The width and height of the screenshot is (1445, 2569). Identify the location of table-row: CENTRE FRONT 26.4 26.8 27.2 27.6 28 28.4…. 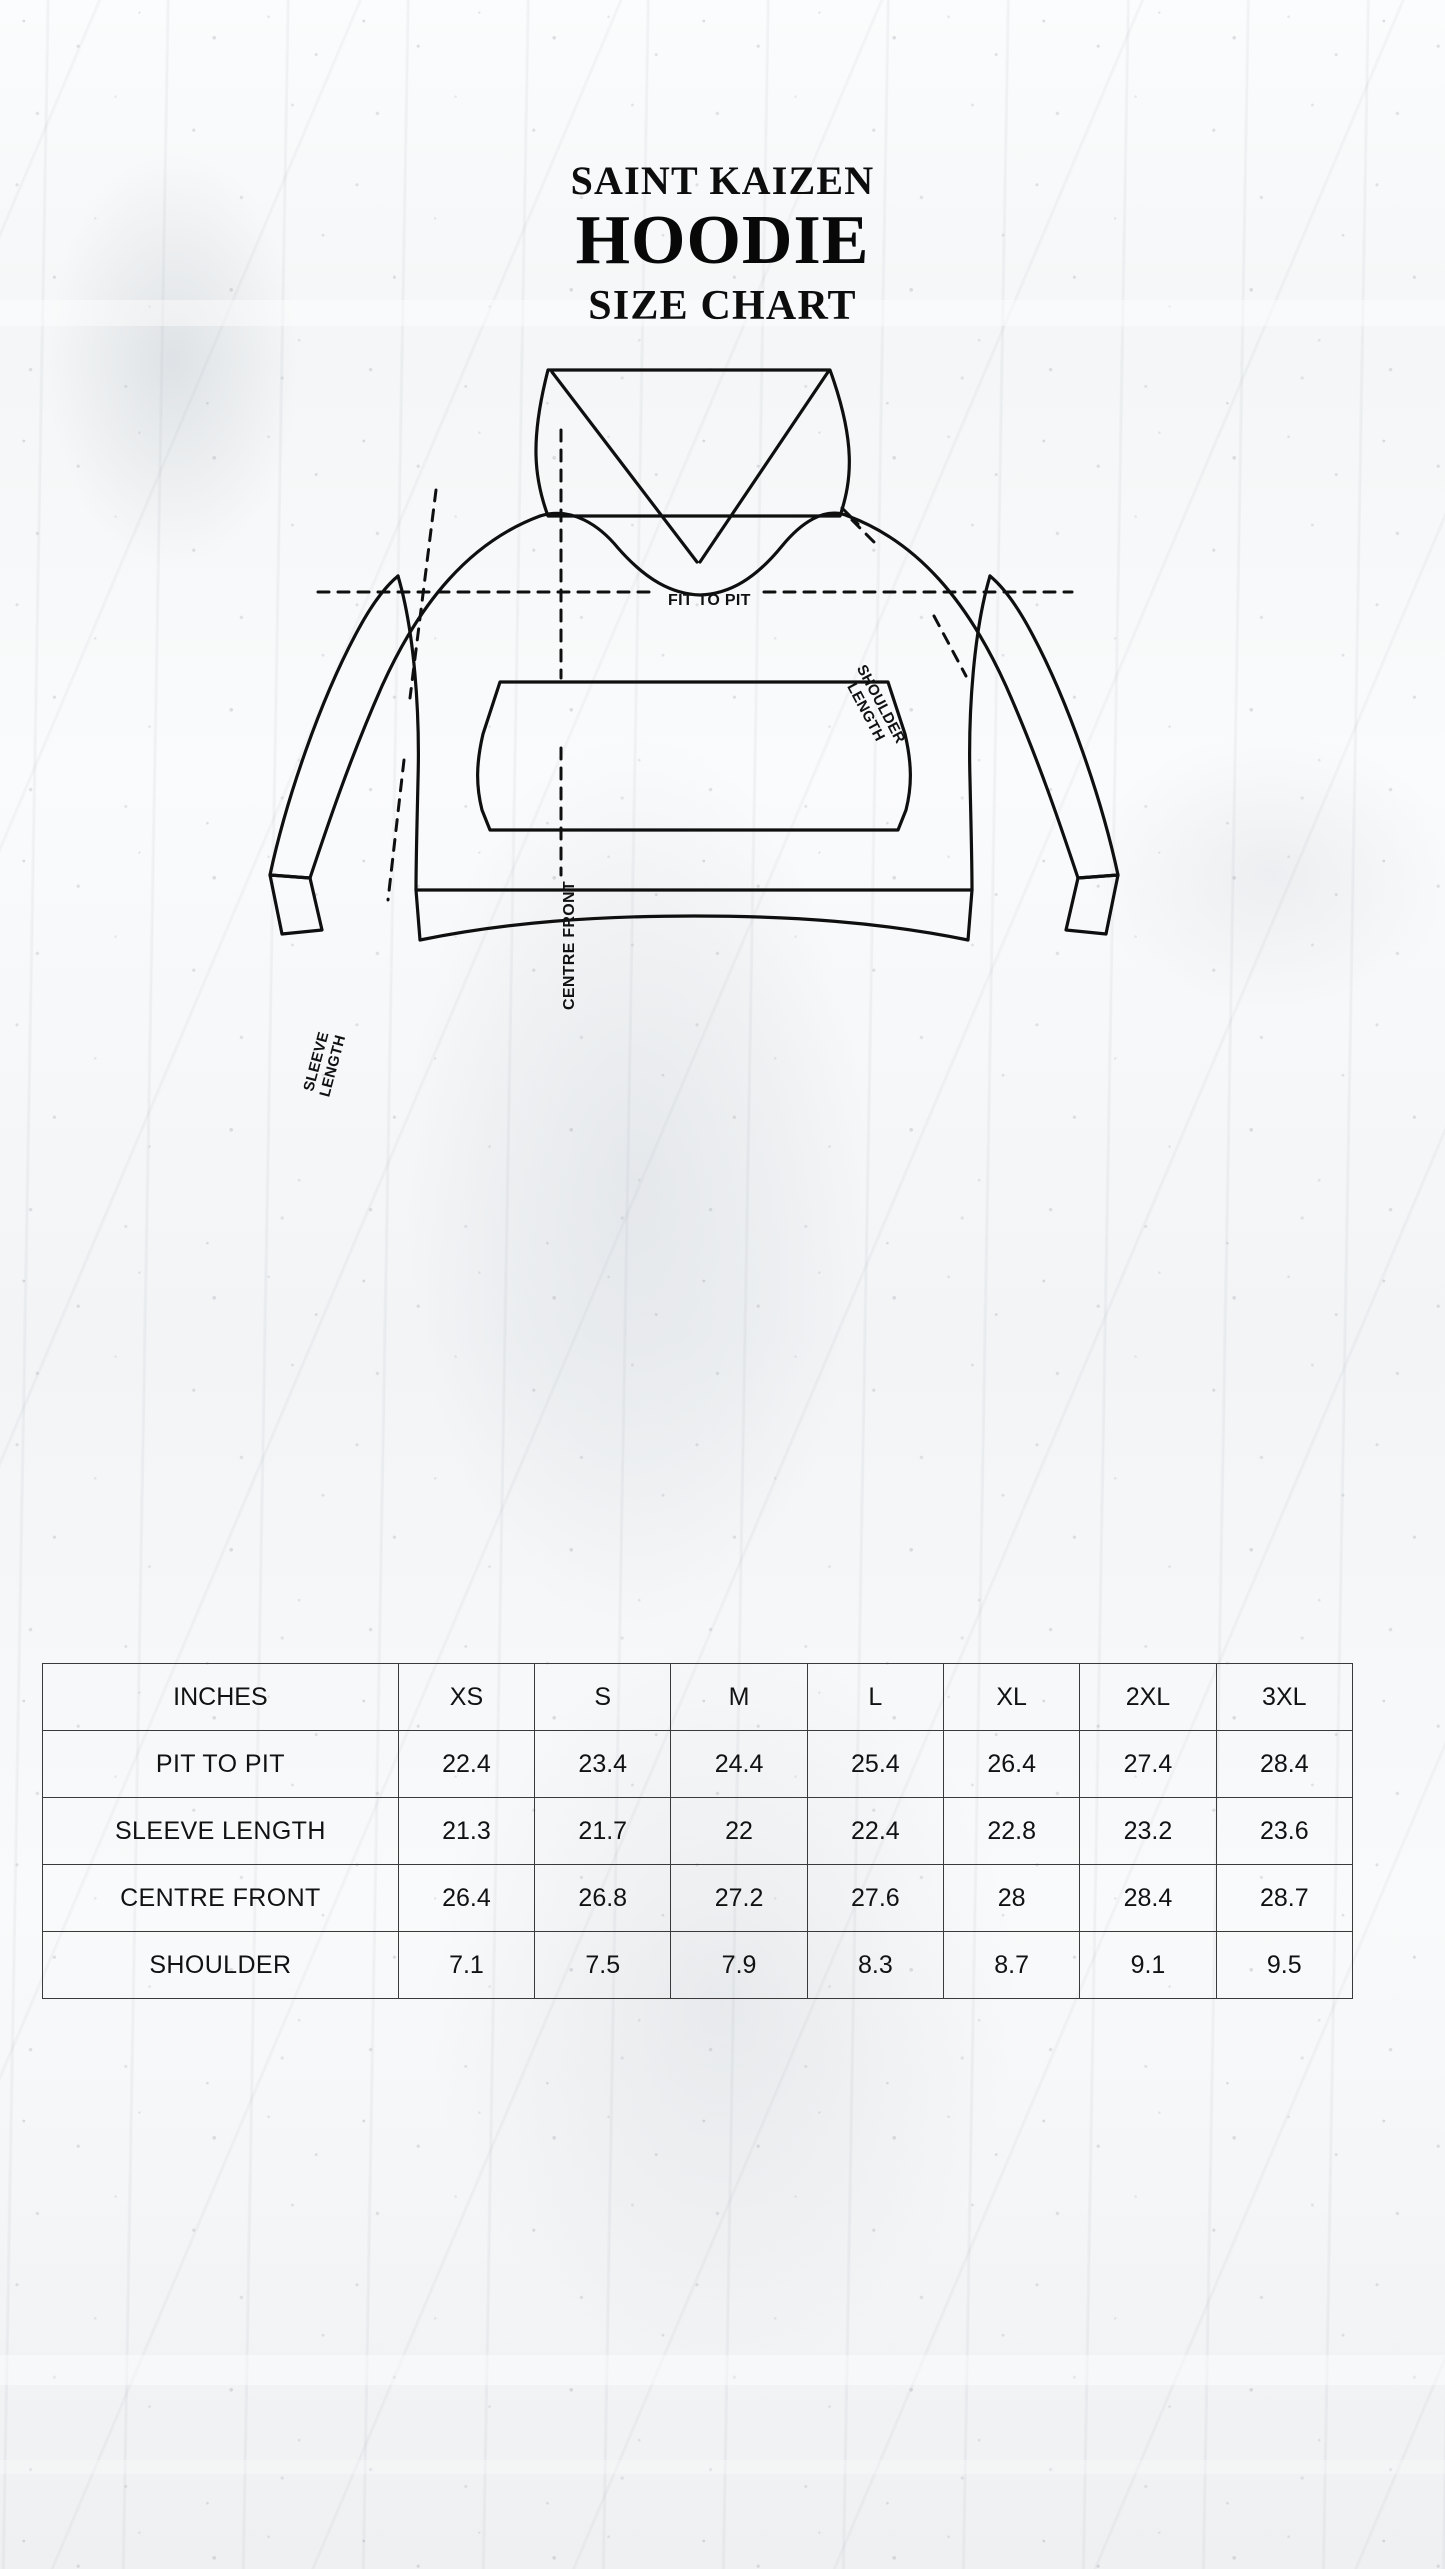
(698, 1898).